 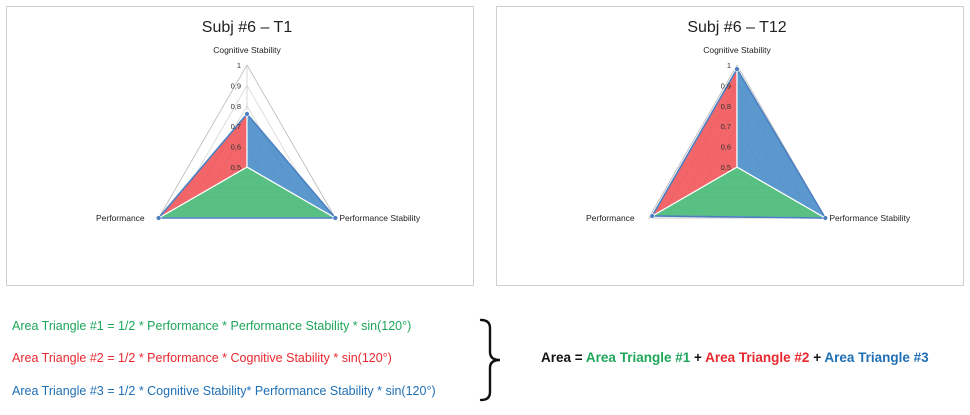 I want to click on area-sum-triangle-3: Area Triangle #3, so click(x=876, y=357).